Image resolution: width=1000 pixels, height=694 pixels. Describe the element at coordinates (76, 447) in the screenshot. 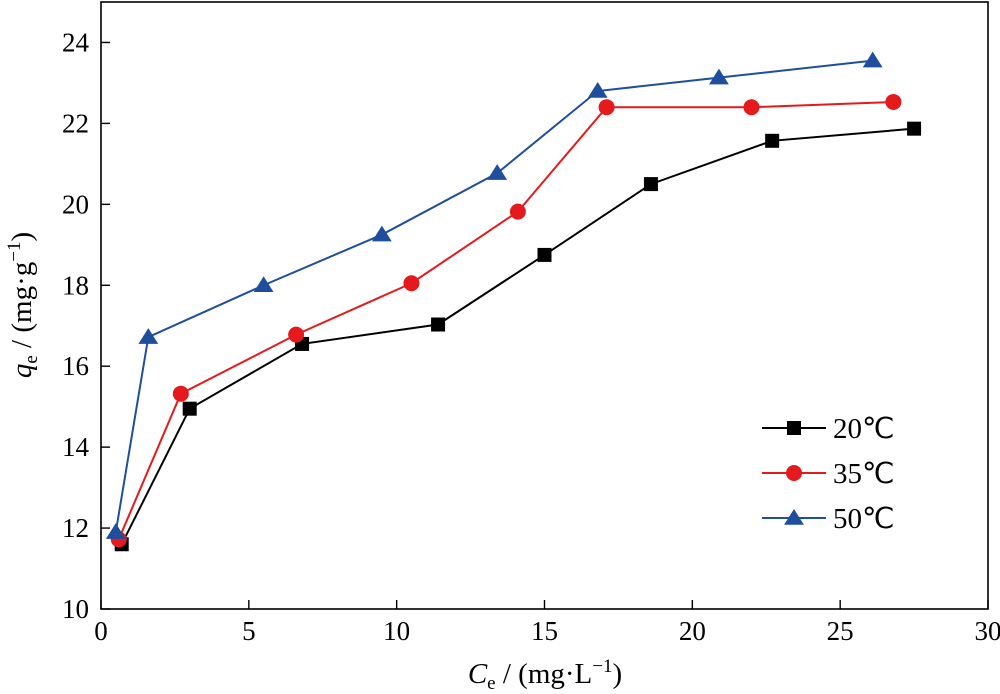

I see `y-tick-label: 14` at that location.